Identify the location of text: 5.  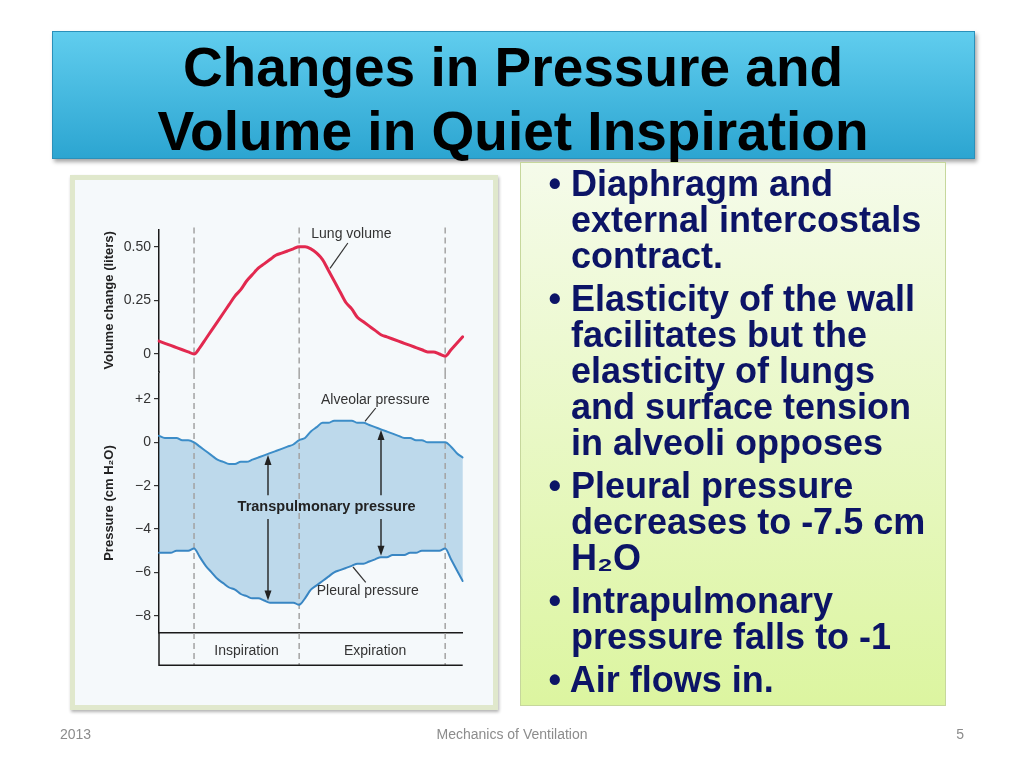
(960, 734).